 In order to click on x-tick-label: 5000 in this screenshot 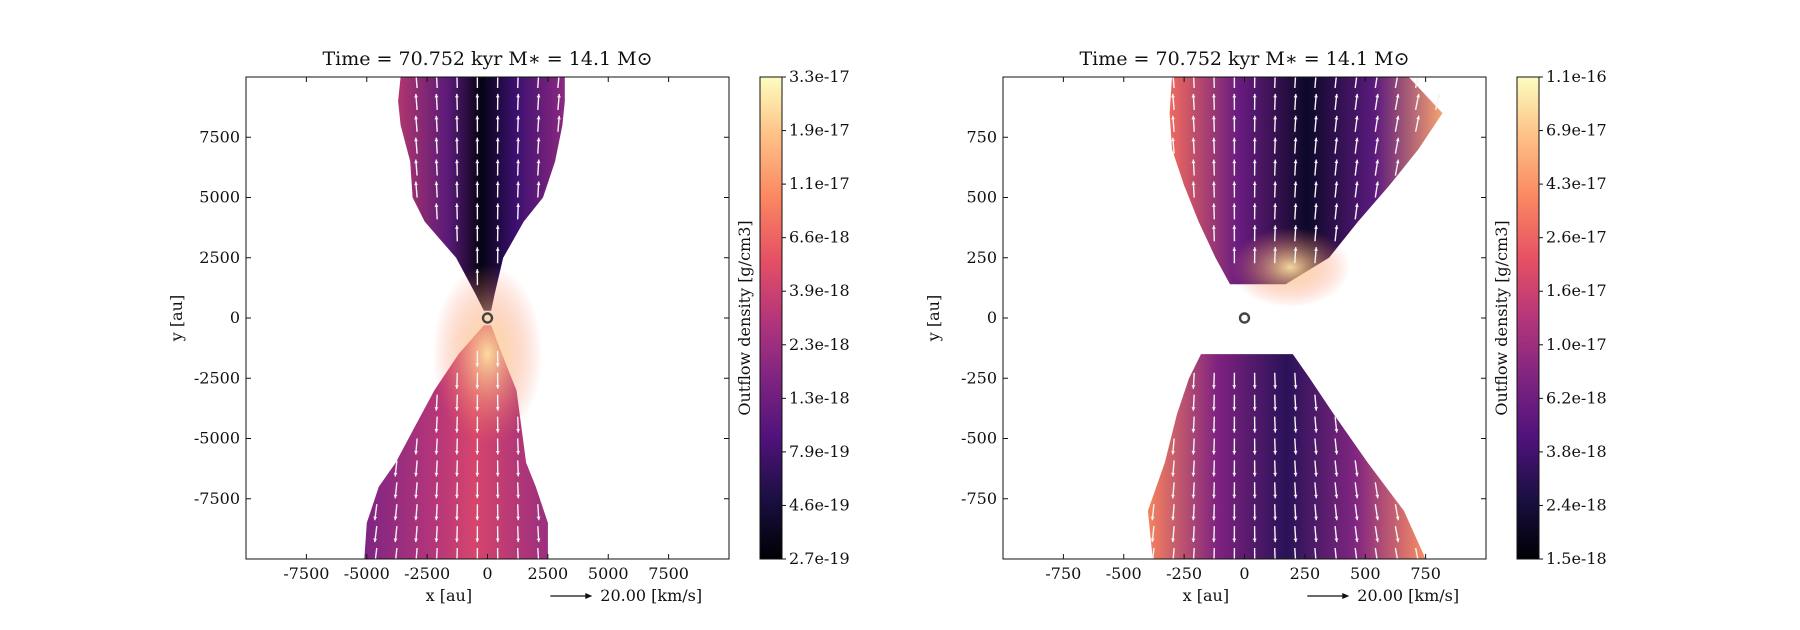, I will do `click(608, 573)`.